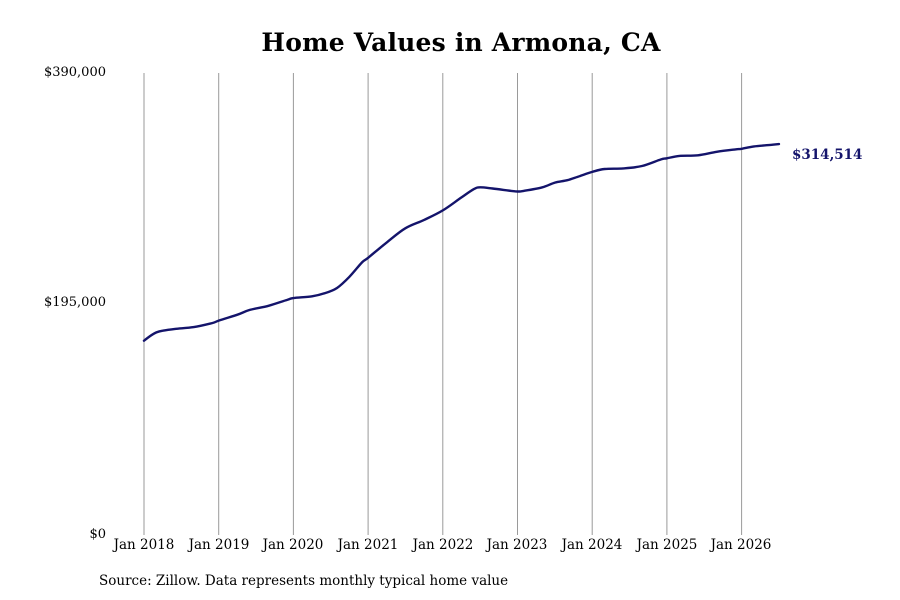 The height and width of the screenshot is (600, 900). What do you see at coordinates (592, 545) in the screenshot?
I see `x-tick-label-2024: Jan 2024` at bounding box center [592, 545].